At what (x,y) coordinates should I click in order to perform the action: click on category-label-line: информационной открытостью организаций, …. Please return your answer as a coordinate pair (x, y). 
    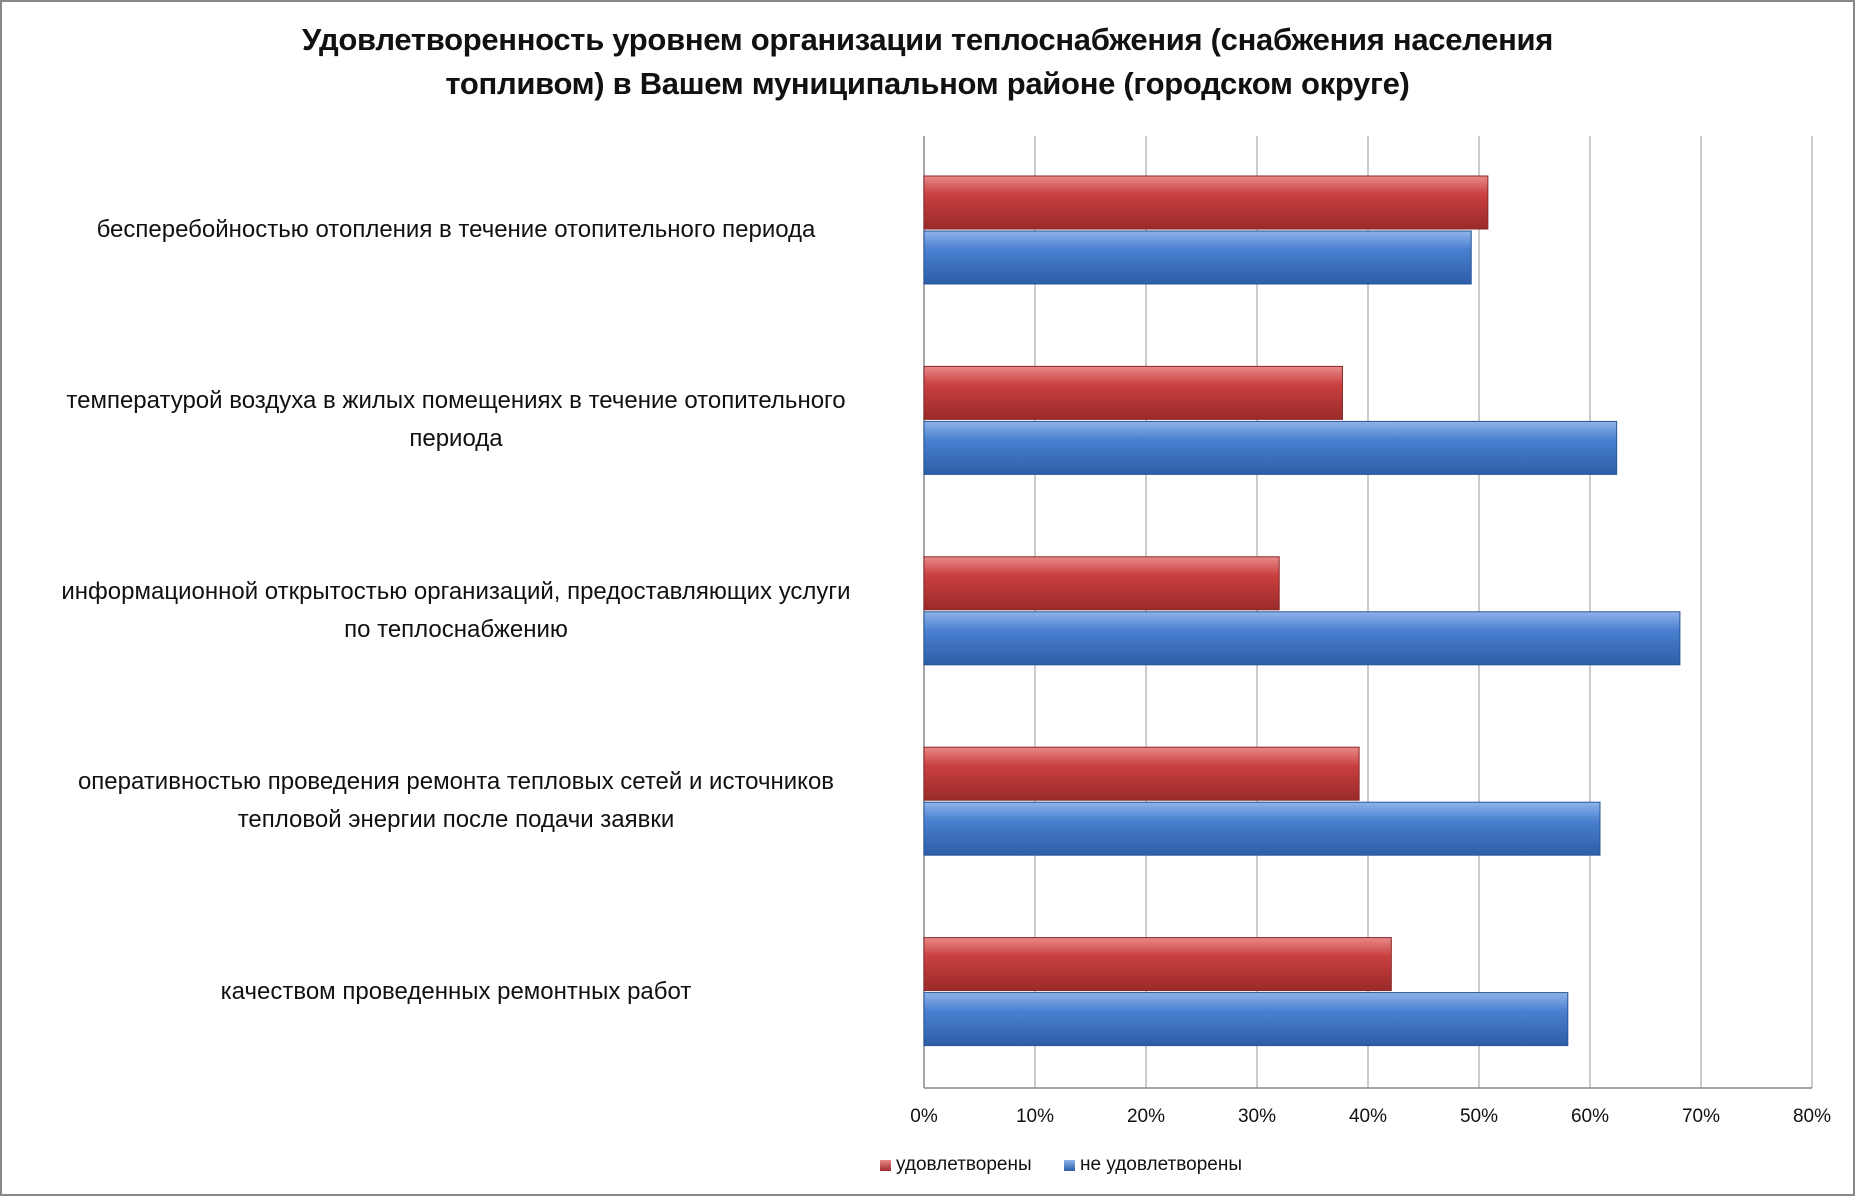
    Looking at the image, I should click on (456, 591).